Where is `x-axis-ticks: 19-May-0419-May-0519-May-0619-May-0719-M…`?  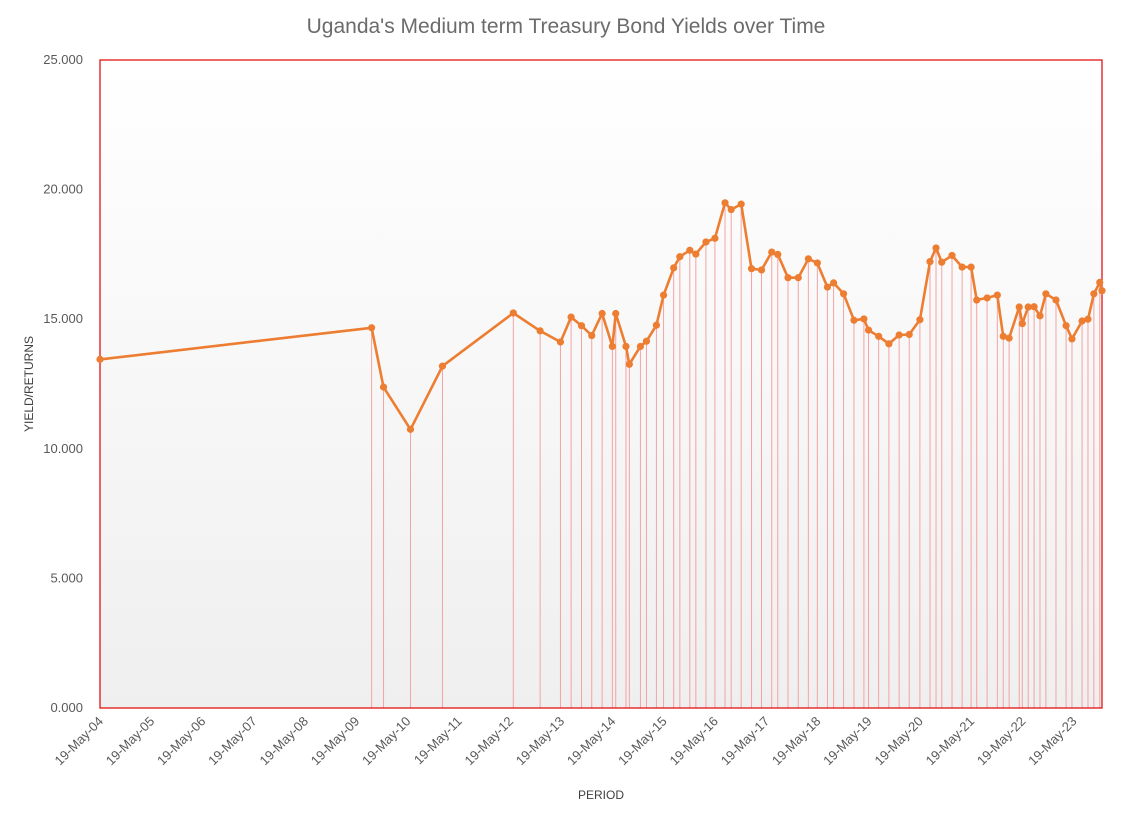 x-axis-ticks: 19-May-0419-May-0519-May-0619-May-0719-M… is located at coordinates (566, 741).